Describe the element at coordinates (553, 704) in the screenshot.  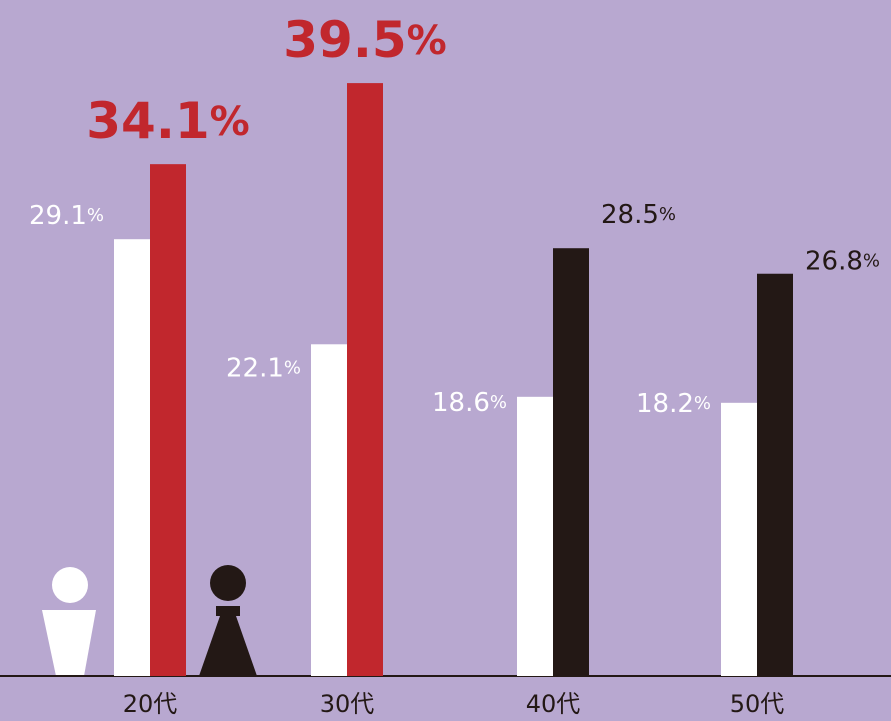
I see `x-tick-label: 40代` at that location.